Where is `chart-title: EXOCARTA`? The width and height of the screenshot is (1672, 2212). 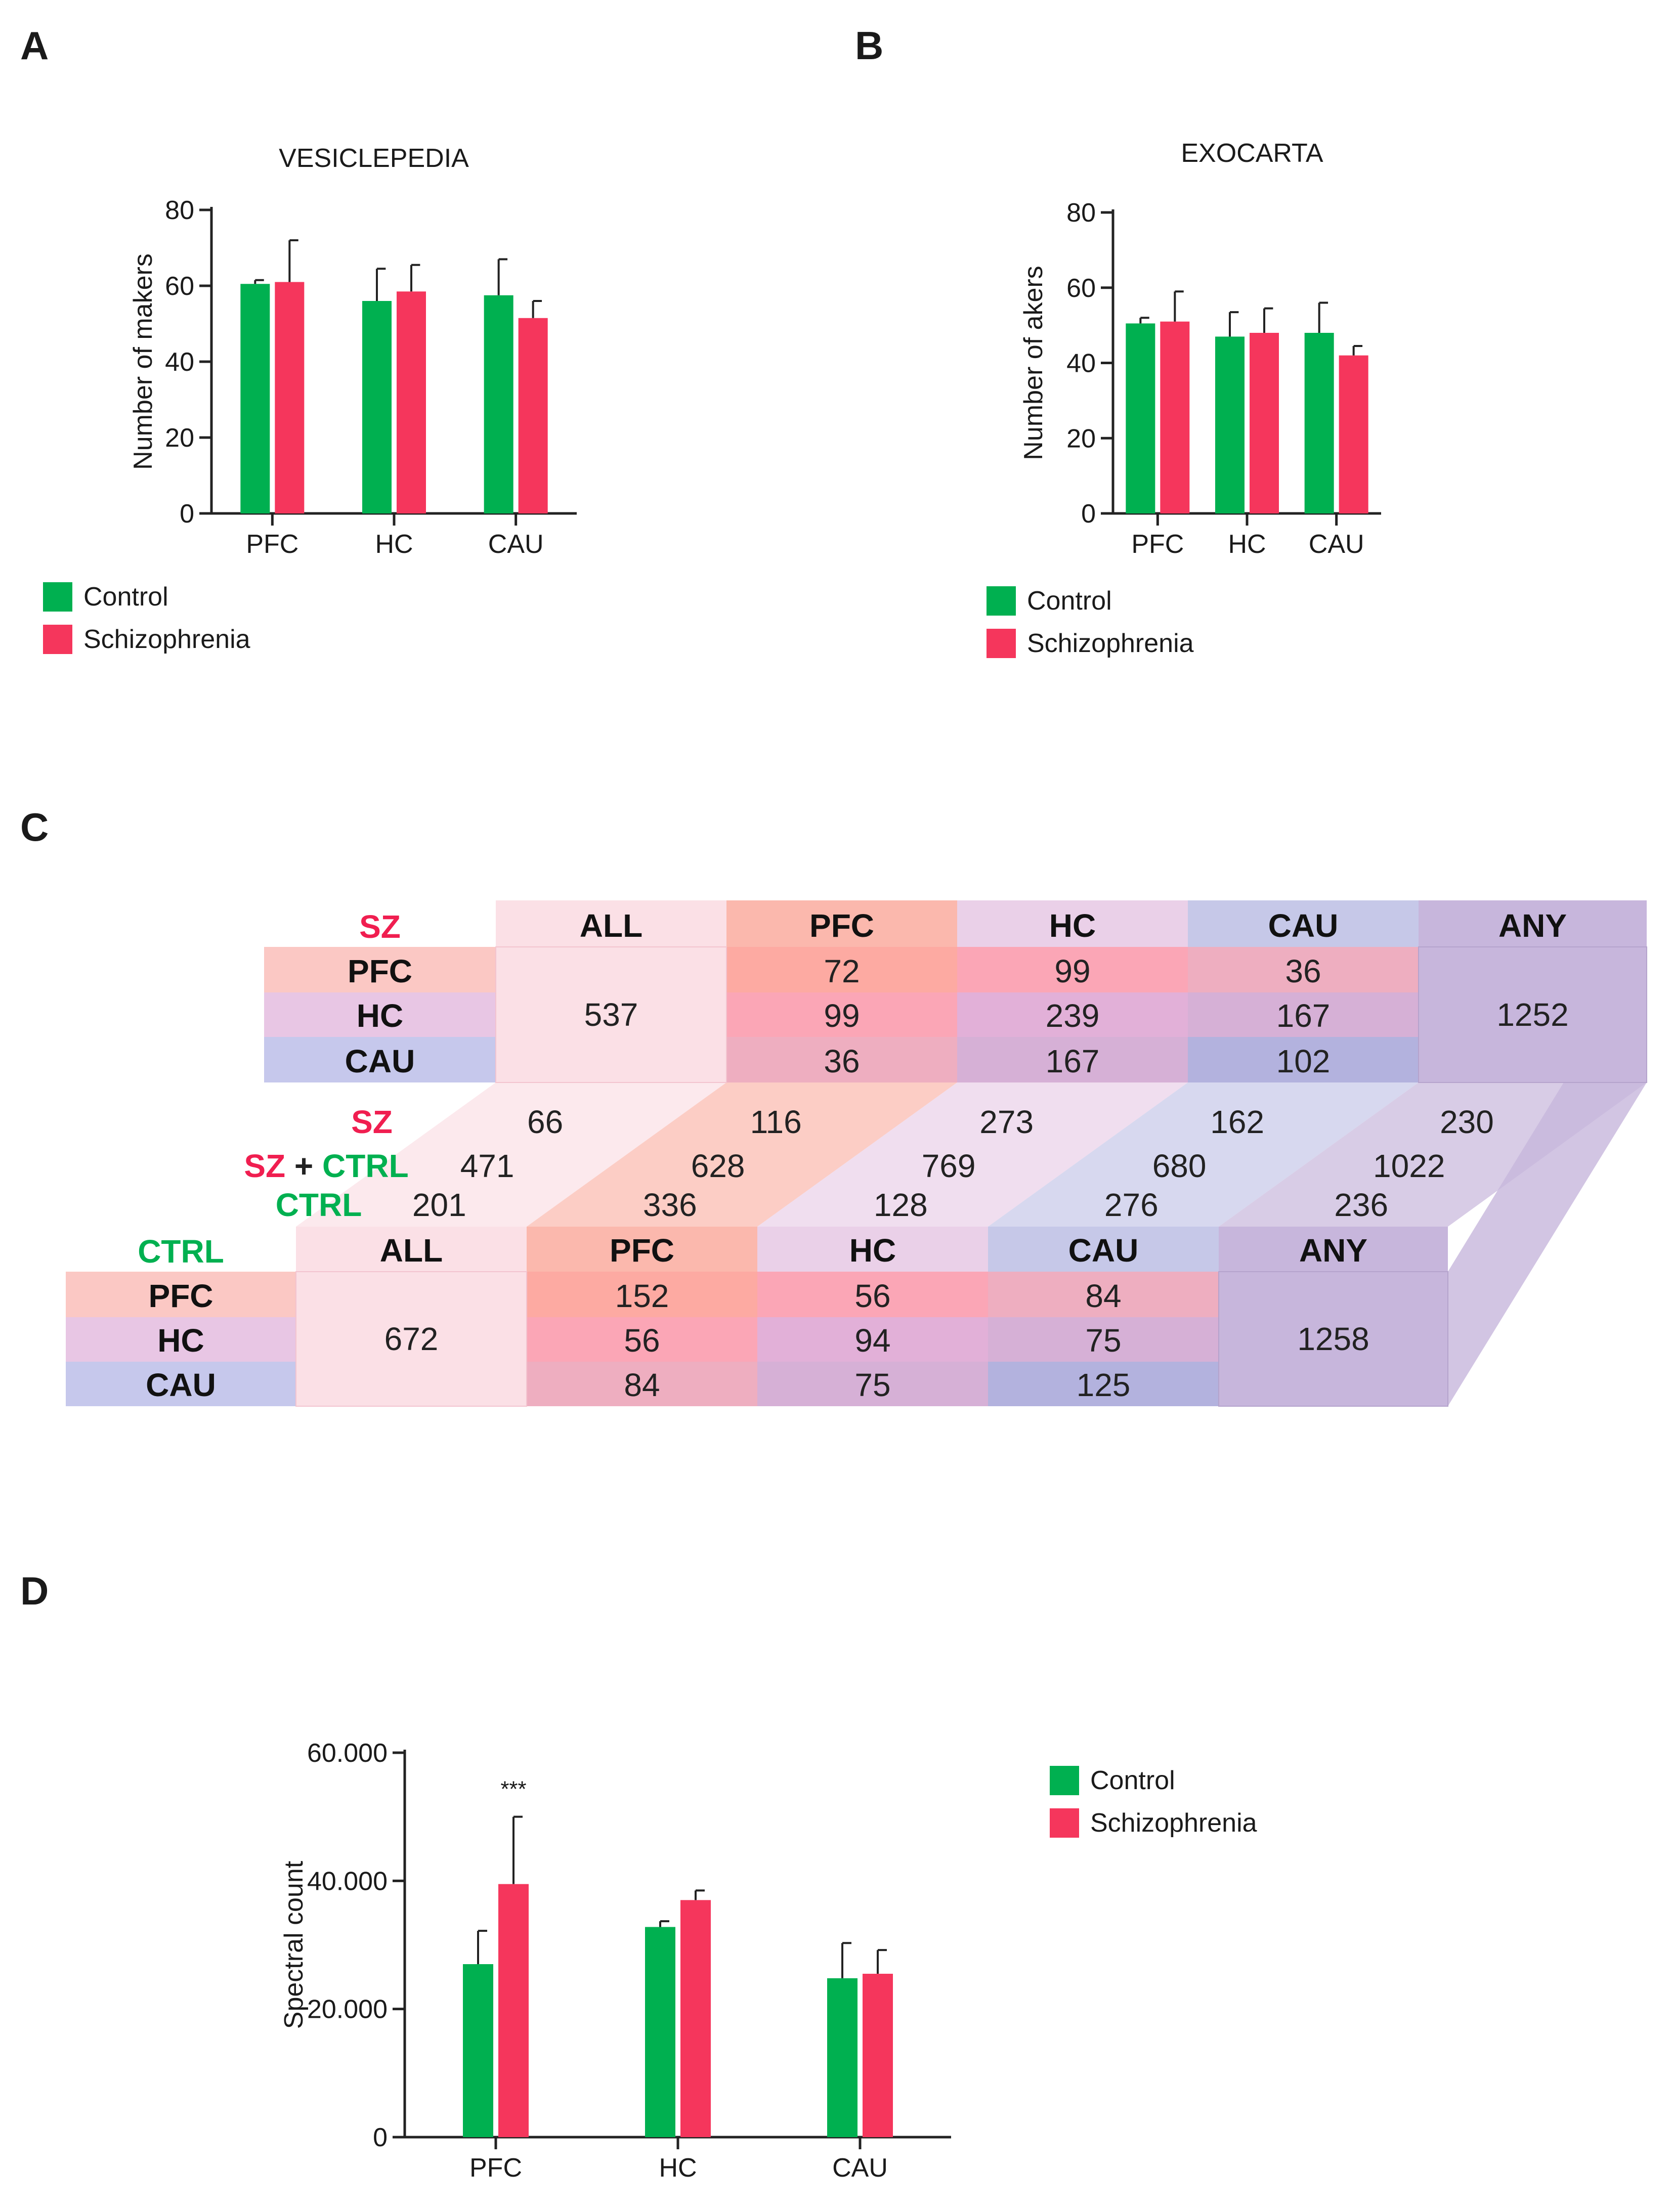
chart-title: EXOCARTA is located at coordinates (1252, 153).